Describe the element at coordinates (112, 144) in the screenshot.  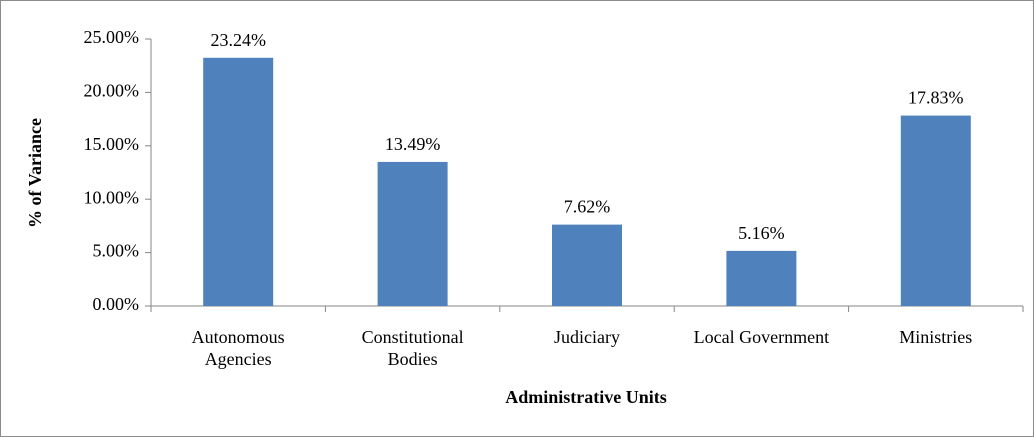
I see `y-tick-label: 15.00%` at that location.